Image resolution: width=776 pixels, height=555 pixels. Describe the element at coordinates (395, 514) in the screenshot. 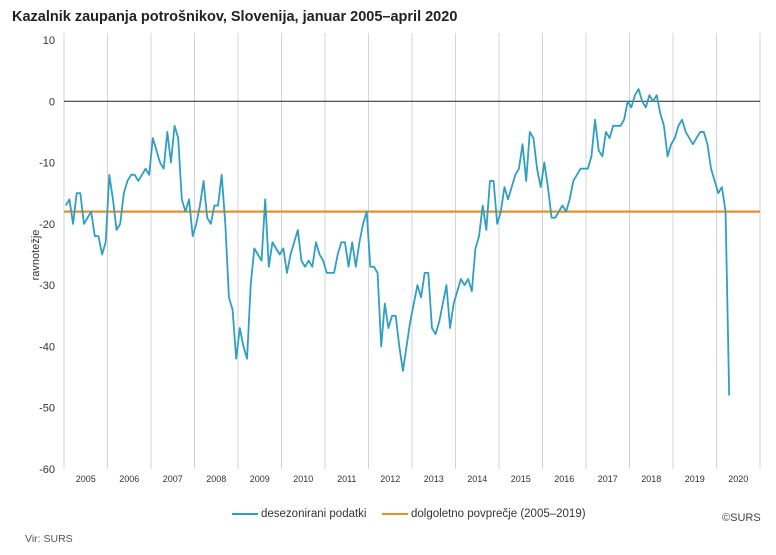

I see `legend-swatch-orange` at that location.